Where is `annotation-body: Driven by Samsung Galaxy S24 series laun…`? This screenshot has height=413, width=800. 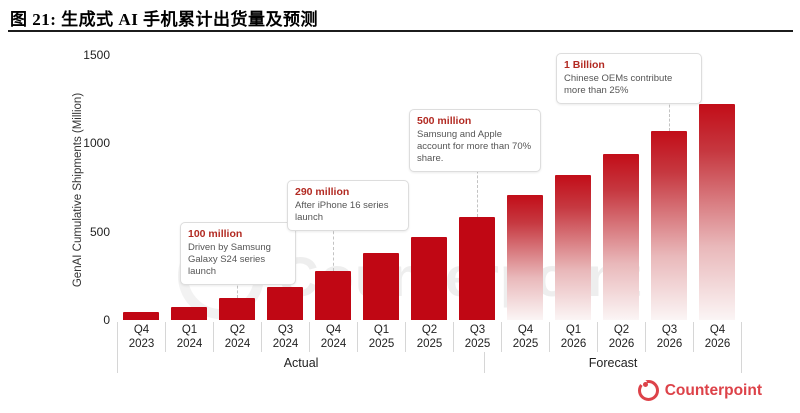
annotation-body: Driven by Samsung Galaxy S24 series laun… is located at coordinates (229, 259).